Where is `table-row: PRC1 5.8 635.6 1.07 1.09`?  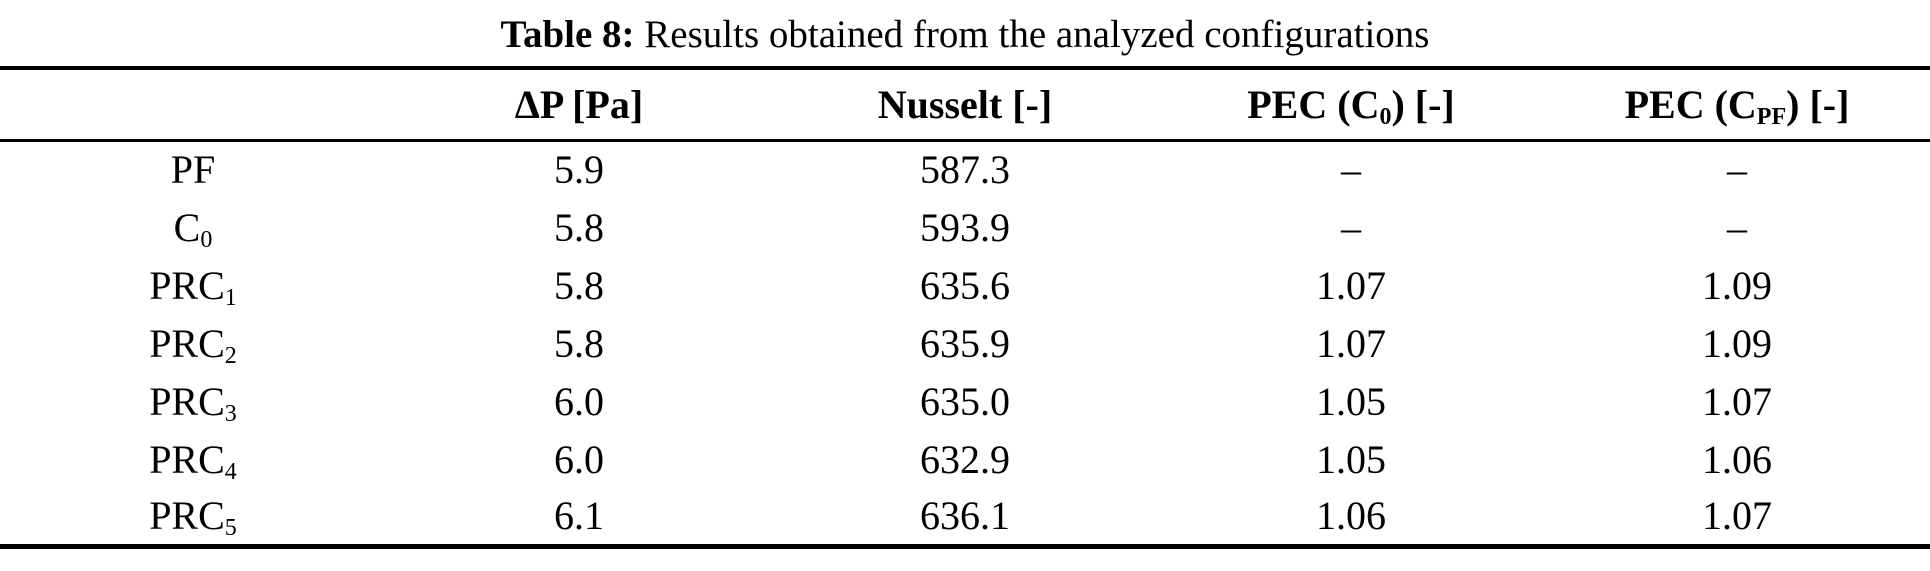
table-row: PRC1 5.8 635.6 1.07 1.09 is located at coordinates (965, 285).